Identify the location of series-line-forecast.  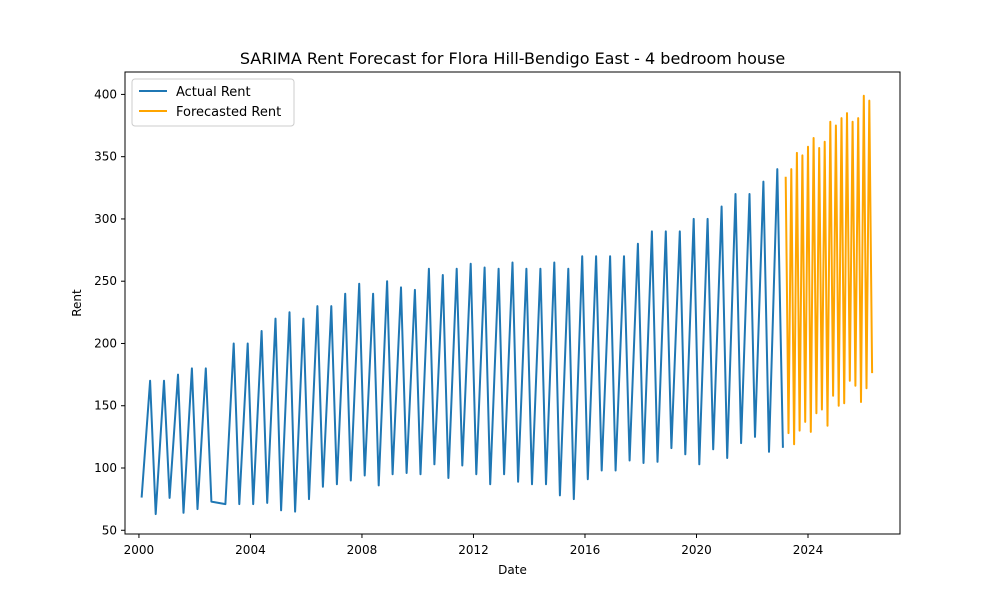
(829, 270).